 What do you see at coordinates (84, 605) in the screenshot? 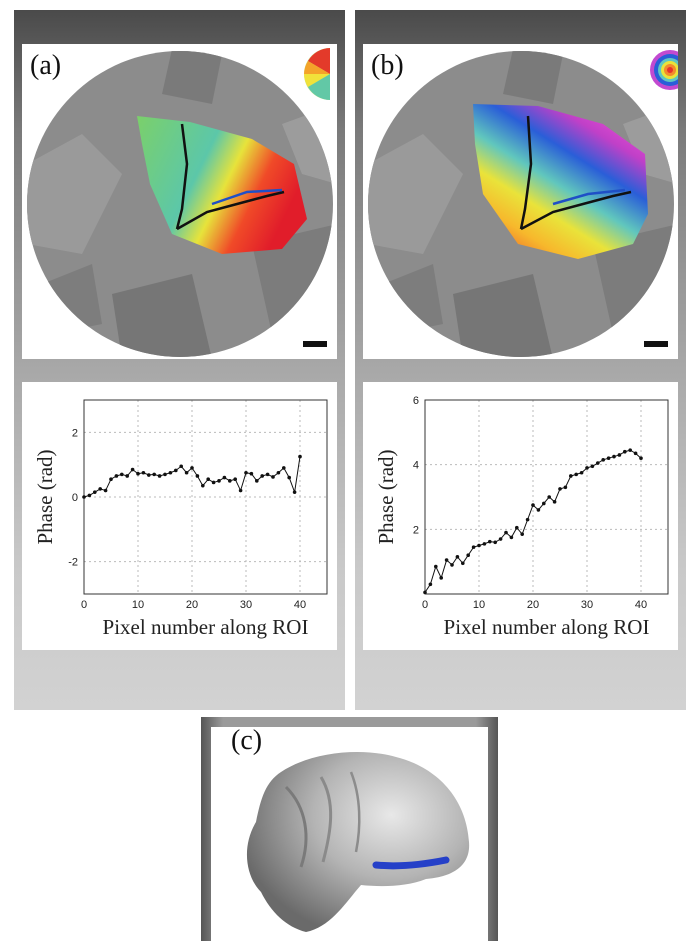
I see `x-tick-label: 0` at bounding box center [84, 605].